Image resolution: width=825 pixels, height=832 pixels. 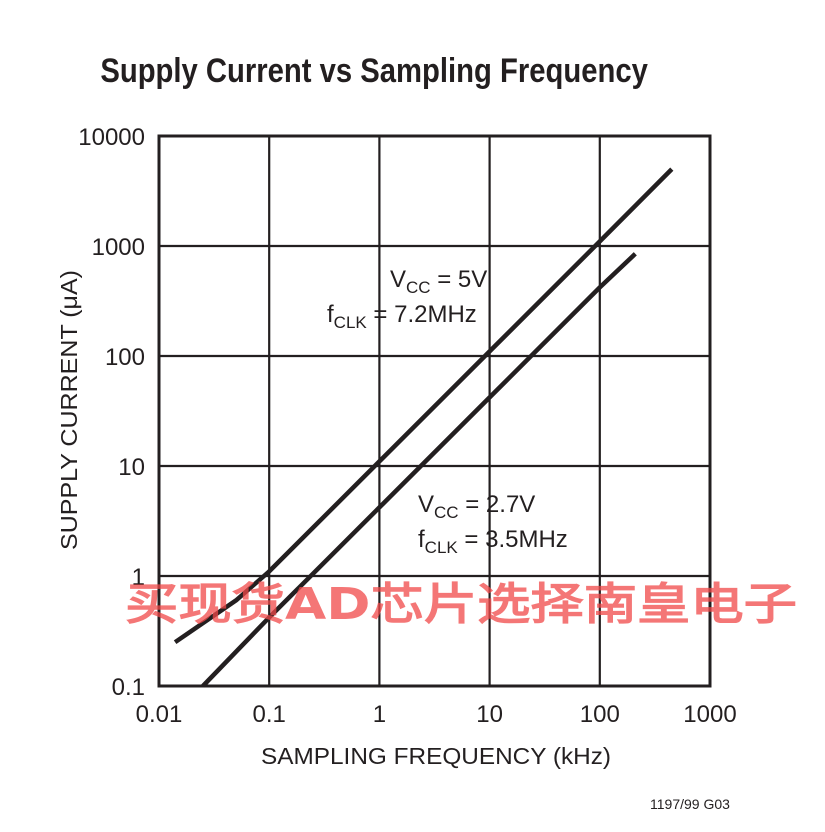 I want to click on x-tick-labels: 0.01 0.1 1 10 100 1000, so click(x=436, y=714).